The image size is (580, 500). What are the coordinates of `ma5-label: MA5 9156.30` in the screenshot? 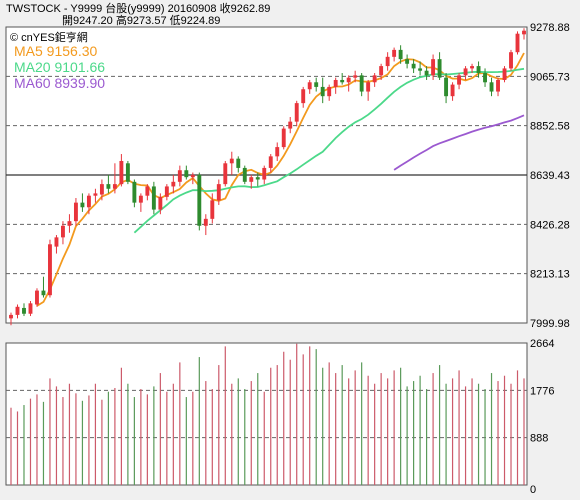 It's located at (55, 51).